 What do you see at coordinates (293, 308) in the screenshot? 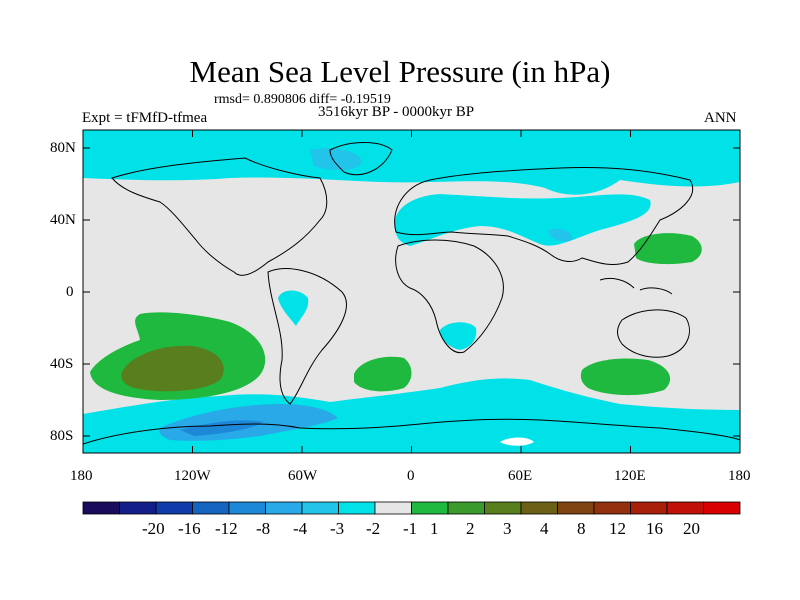
I see `anomaly-south-america` at bounding box center [293, 308].